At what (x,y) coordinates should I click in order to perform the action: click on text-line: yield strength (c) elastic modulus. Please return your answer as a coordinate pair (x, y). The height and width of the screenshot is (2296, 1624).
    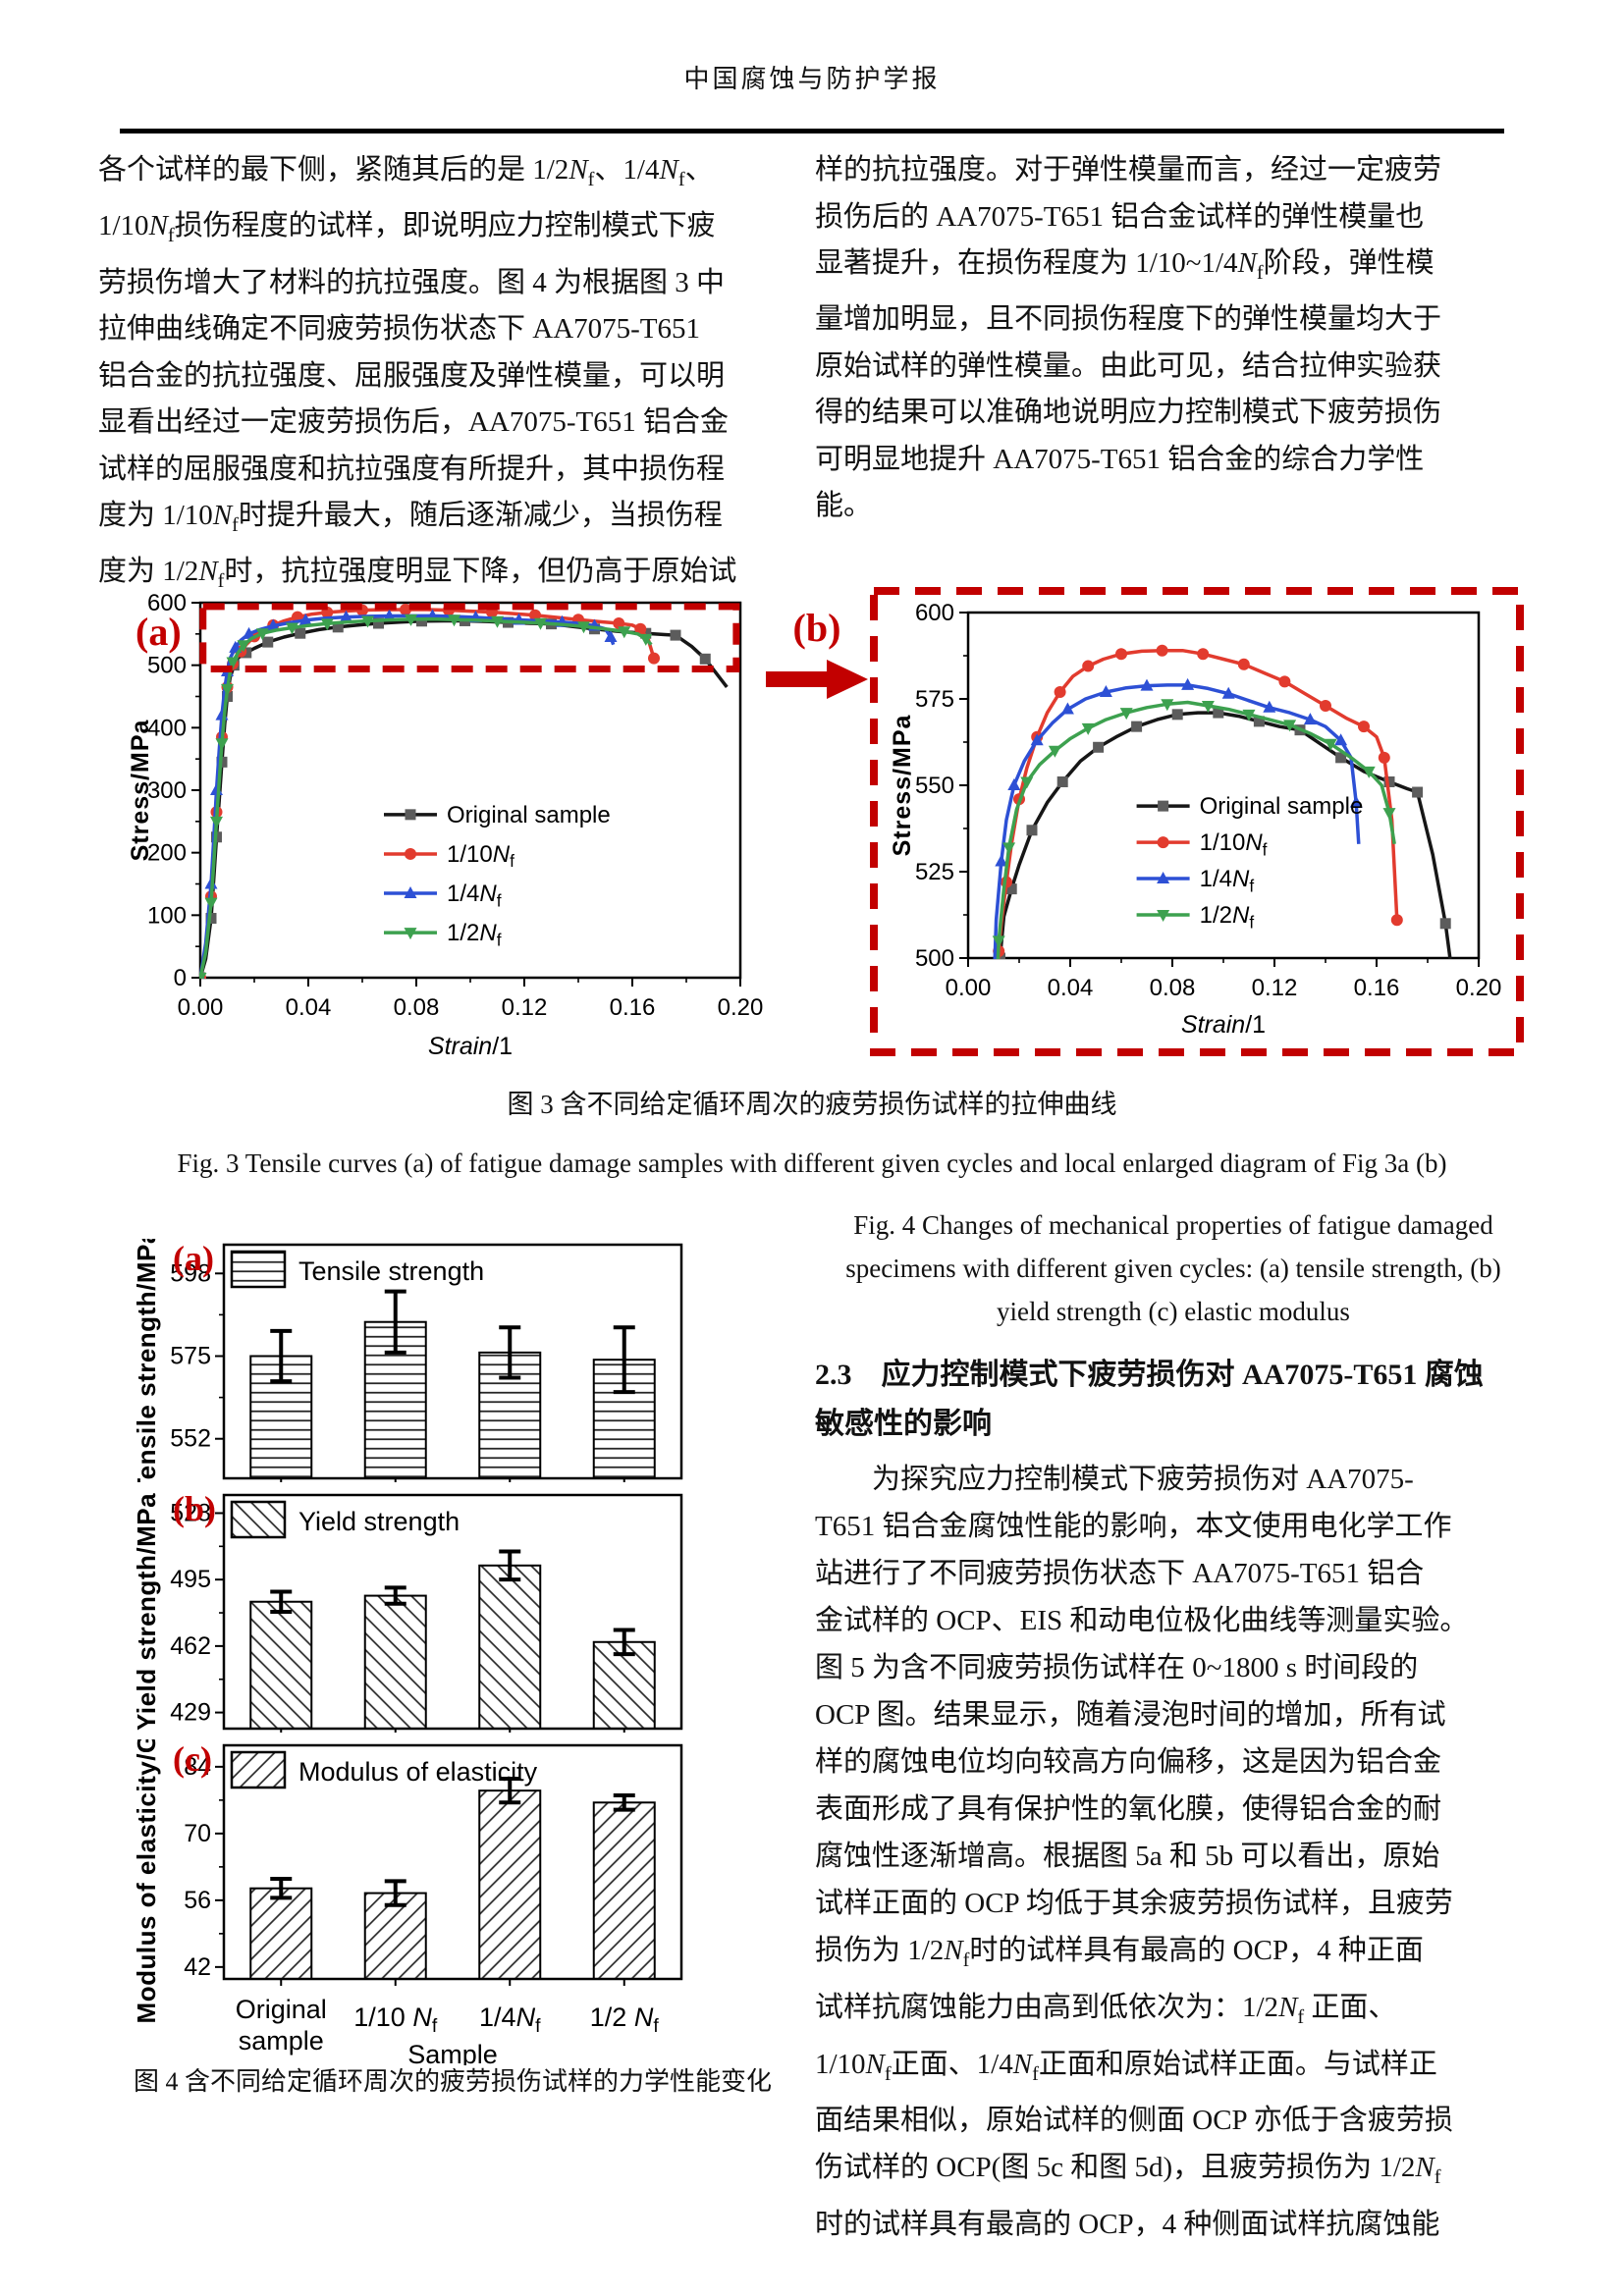
    Looking at the image, I should click on (1173, 1312).